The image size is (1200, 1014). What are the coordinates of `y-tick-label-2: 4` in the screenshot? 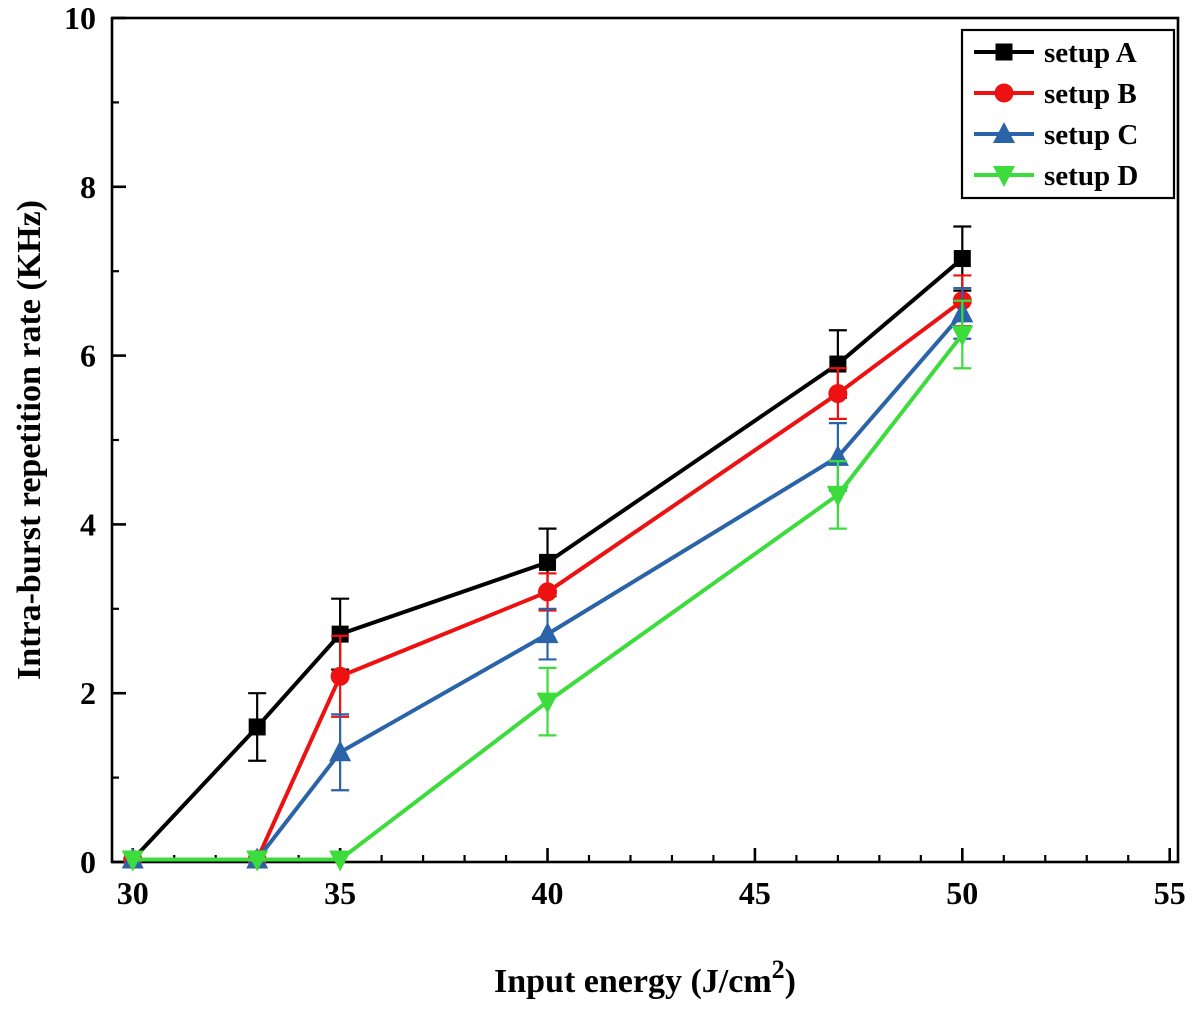 It's located at (88, 524).